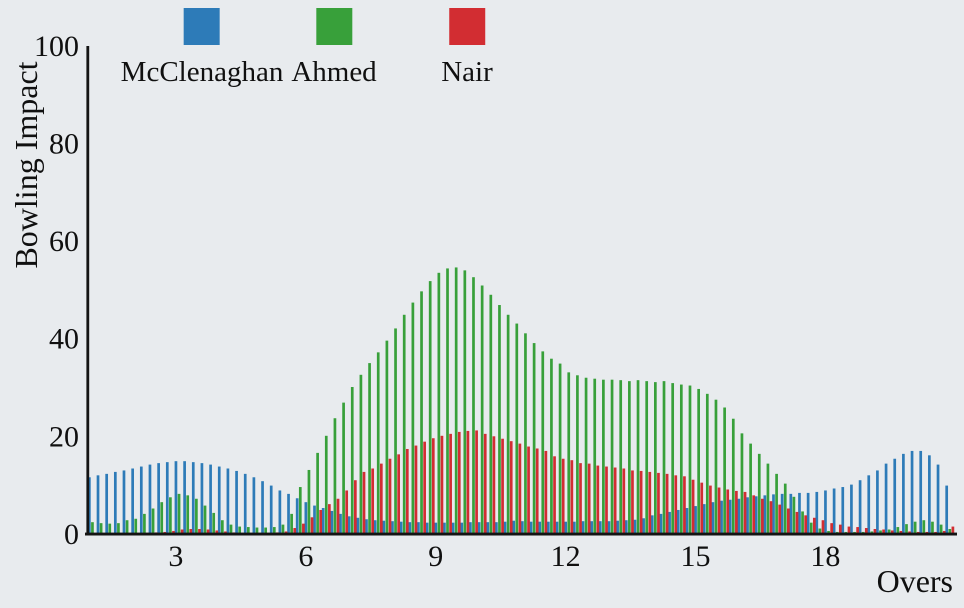  Describe the element at coordinates (64, 144) in the screenshot. I see `y-tick-label: 80` at that location.